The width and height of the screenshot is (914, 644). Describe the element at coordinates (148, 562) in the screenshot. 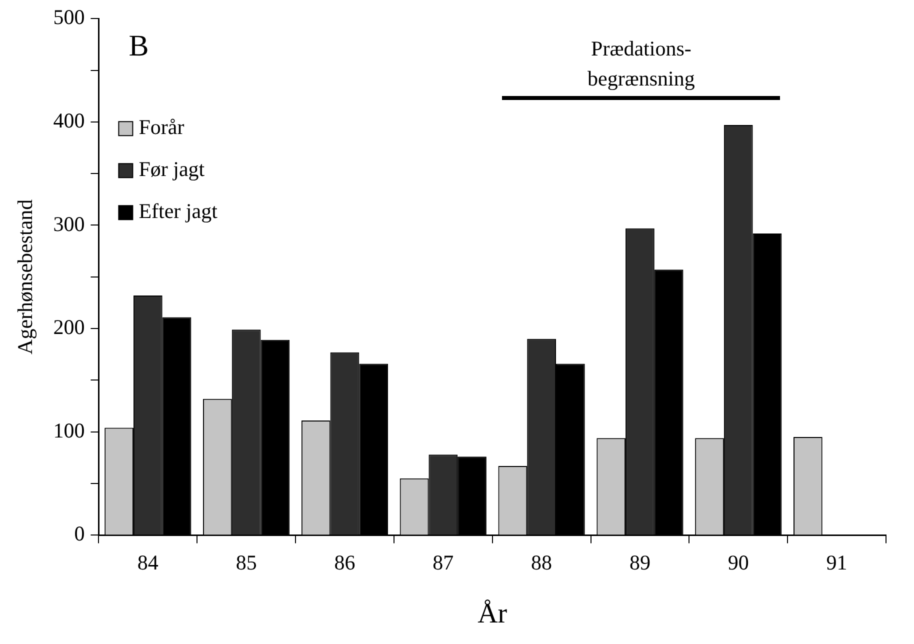

I see `x-tick-label: 84` at that location.